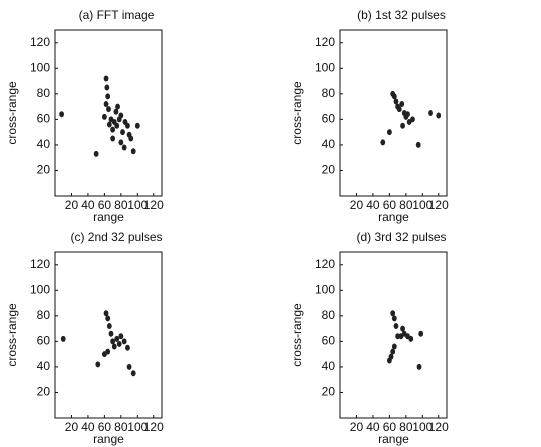 The width and height of the screenshot is (541, 447). What do you see at coordinates (117, 15) in the screenshot?
I see `panel-title: (a) FFT image` at bounding box center [117, 15].